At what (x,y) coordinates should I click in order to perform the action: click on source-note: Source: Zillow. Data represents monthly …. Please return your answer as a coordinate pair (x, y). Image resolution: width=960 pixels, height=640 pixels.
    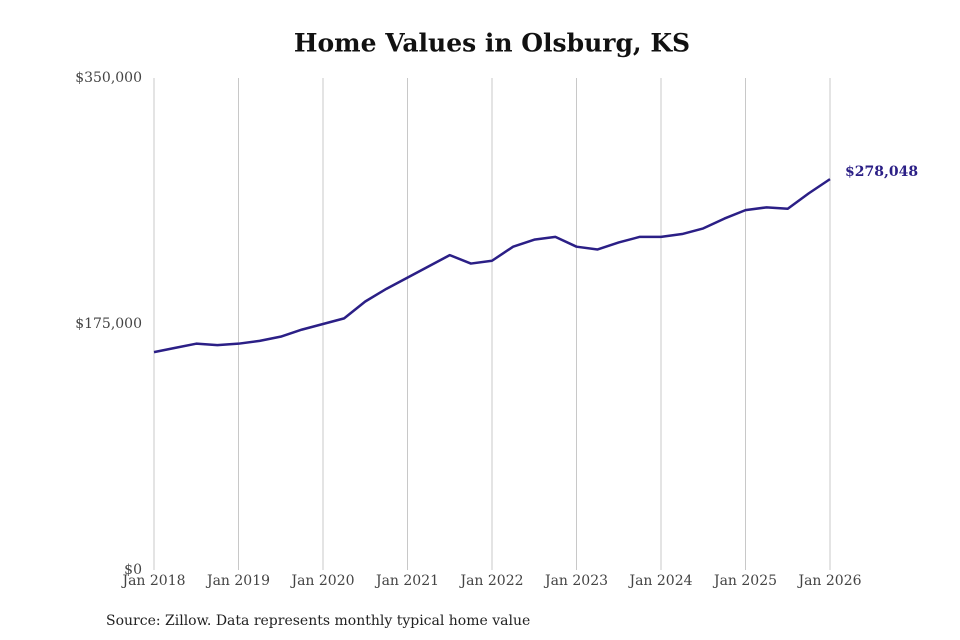
    Looking at the image, I should click on (318, 621).